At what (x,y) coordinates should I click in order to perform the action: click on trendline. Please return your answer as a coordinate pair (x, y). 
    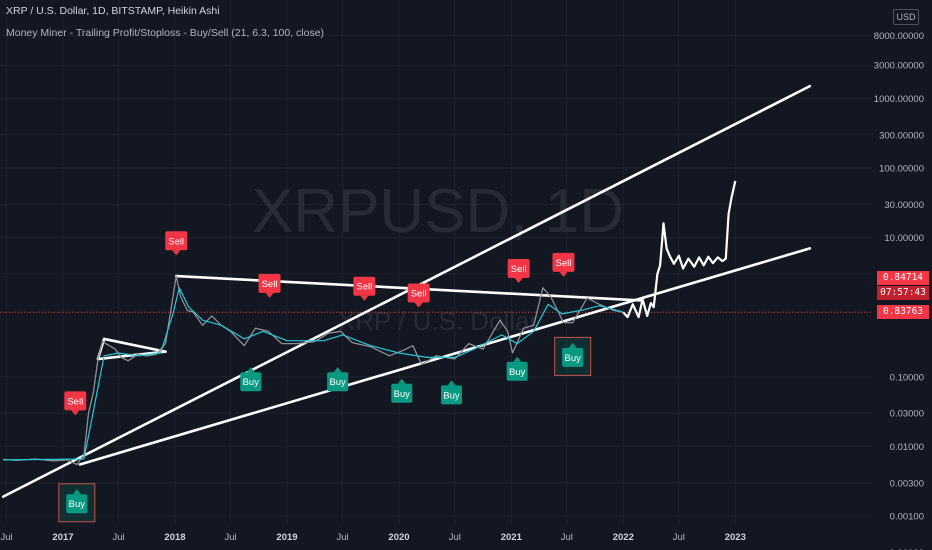
    Looking at the image, I should click on (134, 345).